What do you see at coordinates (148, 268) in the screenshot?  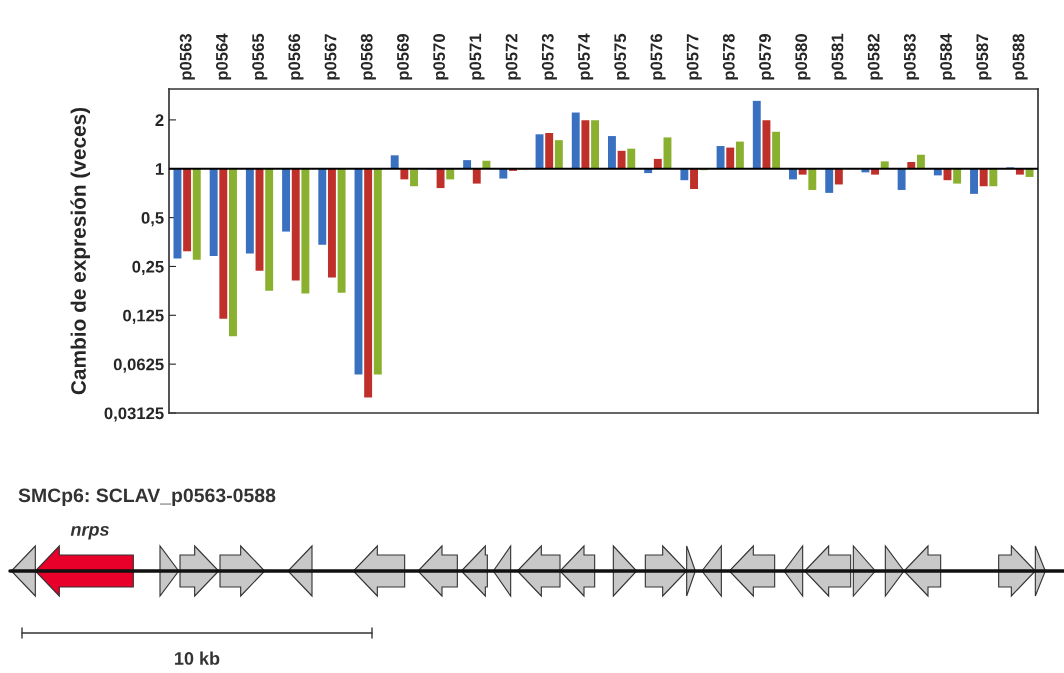 I see `y-tick-label: 0,25` at bounding box center [148, 268].